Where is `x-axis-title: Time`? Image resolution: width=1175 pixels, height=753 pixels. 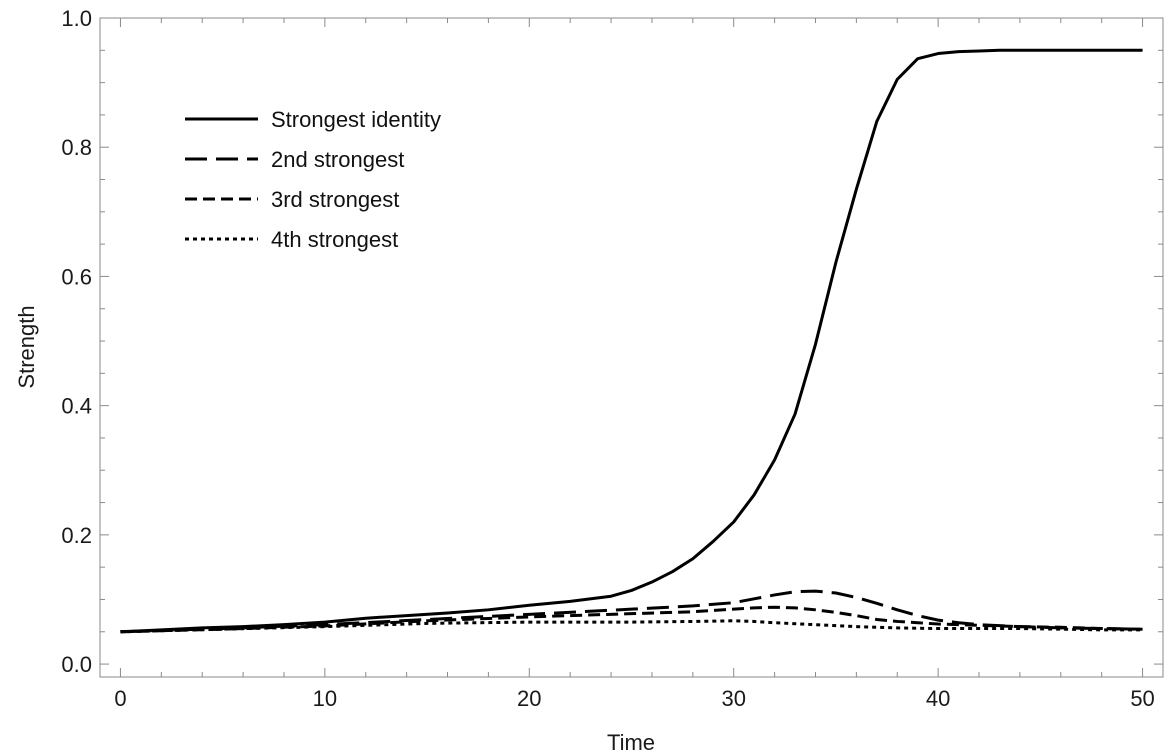 x-axis-title: Time is located at coordinates (631, 741).